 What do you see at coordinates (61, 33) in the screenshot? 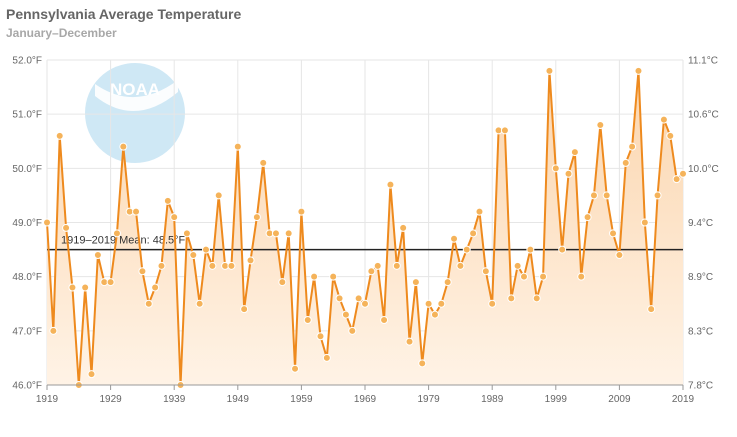
I see `chart-subtitle: January–December` at bounding box center [61, 33].